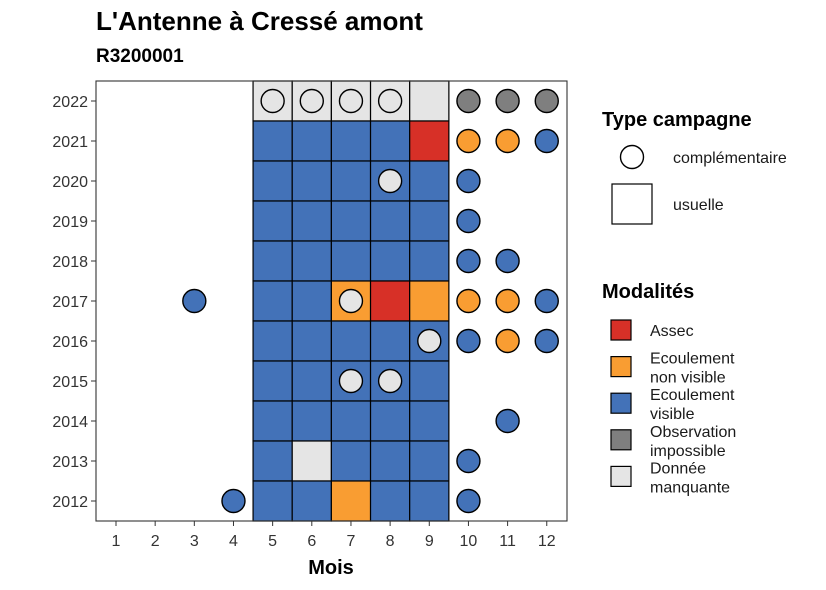  Describe the element at coordinates (351, 541) in the screenshot. I see `x-tick-label: 7` at that location.